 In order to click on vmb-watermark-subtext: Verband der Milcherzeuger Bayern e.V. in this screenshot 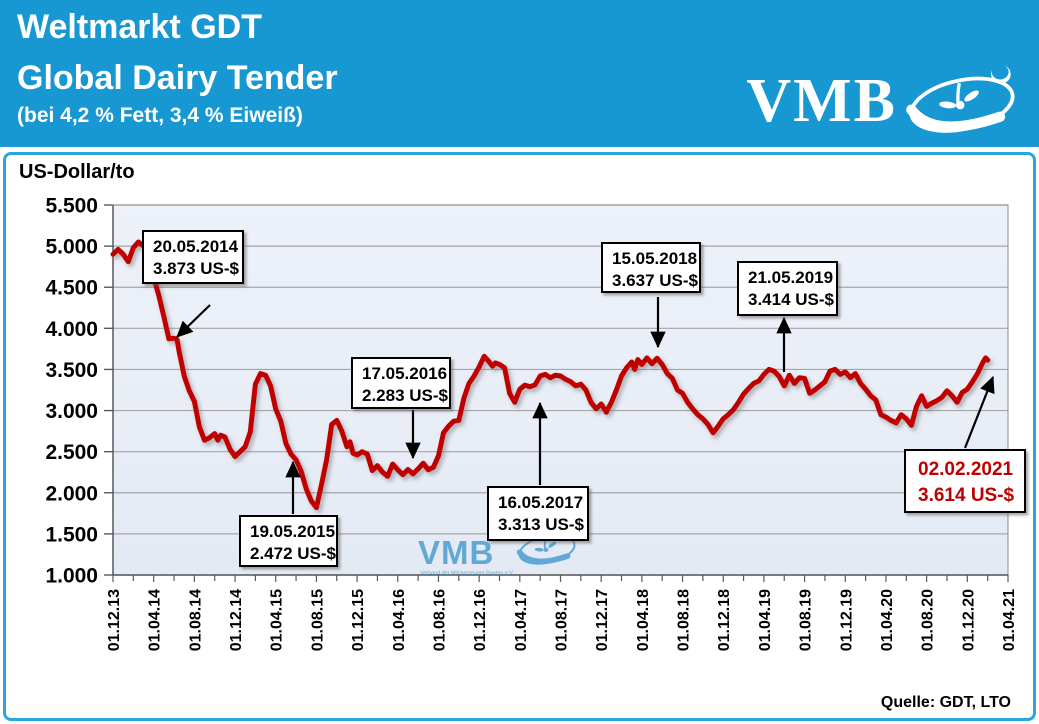, I will do `click(467, 574)`.